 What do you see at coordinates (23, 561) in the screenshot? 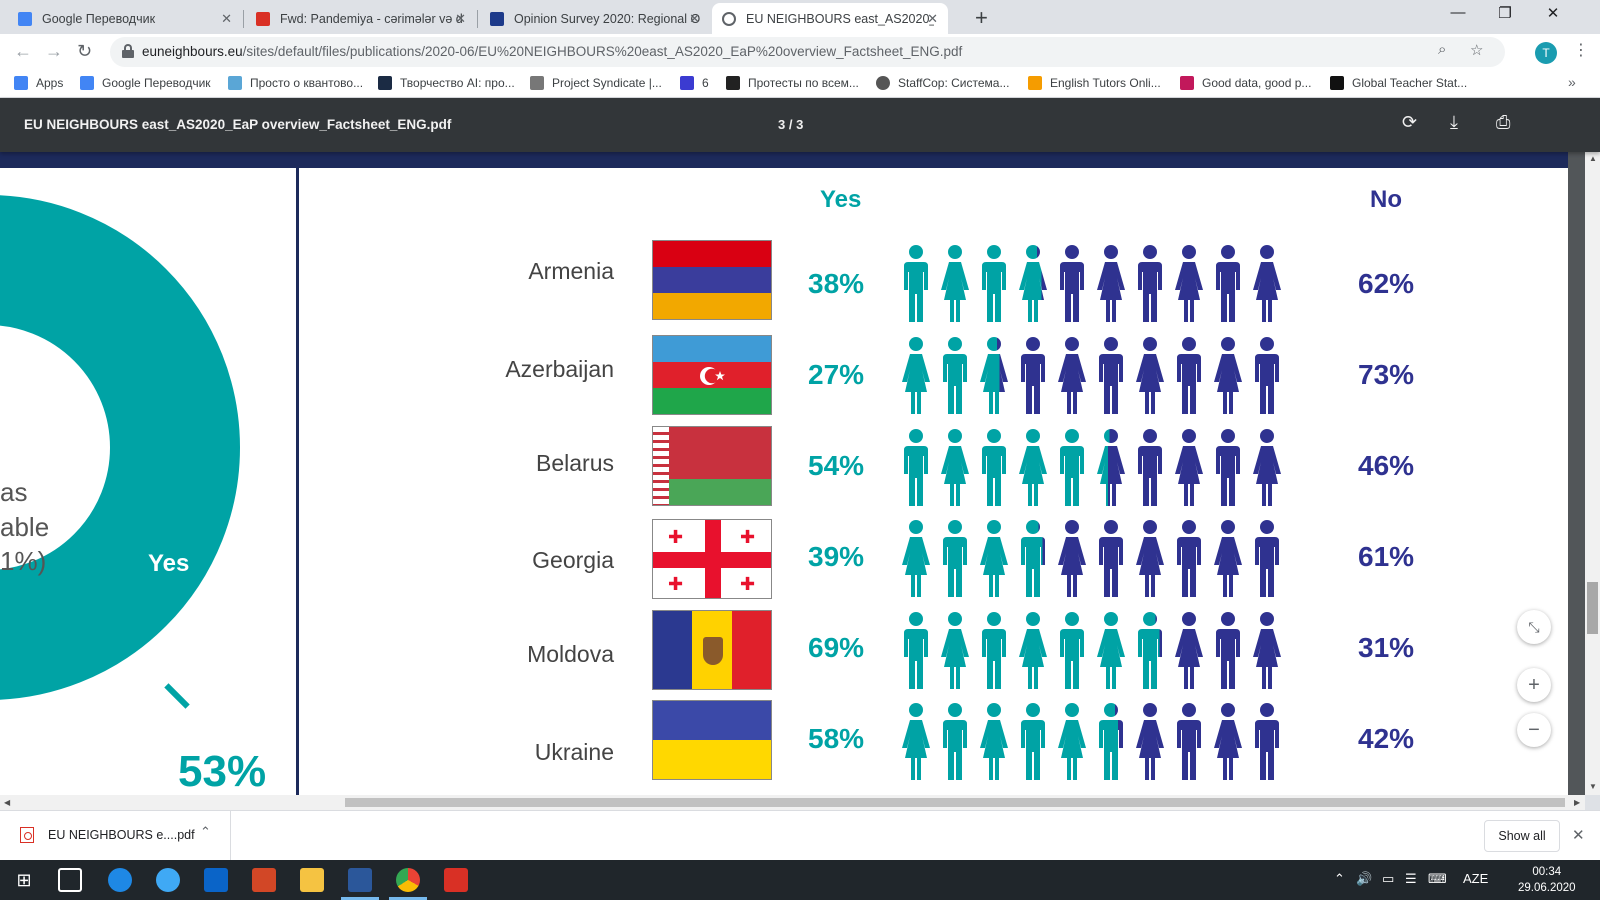
I see `donut-text-line: 1%)` at bounding box center [23, 561].